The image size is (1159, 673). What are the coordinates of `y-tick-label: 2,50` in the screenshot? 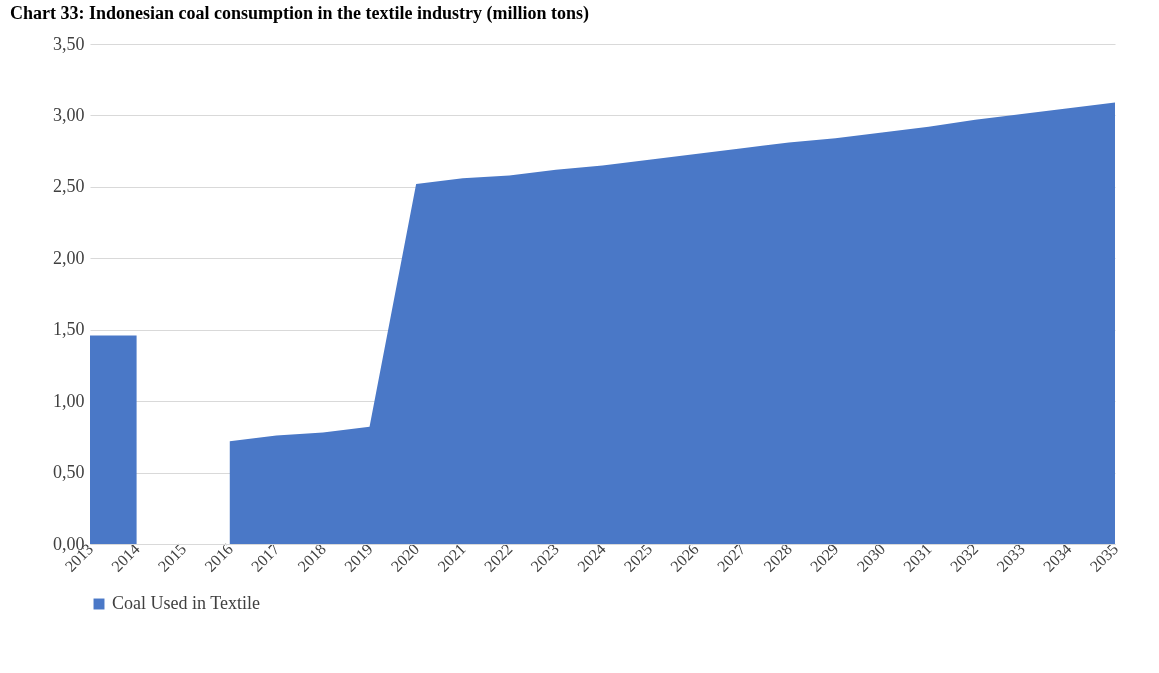 It's located at (69, 186).